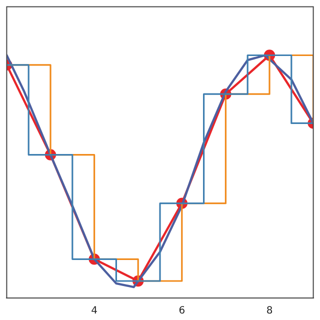 The height and width of the screenshot is (320, 320). What do you see at coordinates (94, 311) in the screenshot?
I see `x-tick-label: 4` at bounding box center [94, 311].